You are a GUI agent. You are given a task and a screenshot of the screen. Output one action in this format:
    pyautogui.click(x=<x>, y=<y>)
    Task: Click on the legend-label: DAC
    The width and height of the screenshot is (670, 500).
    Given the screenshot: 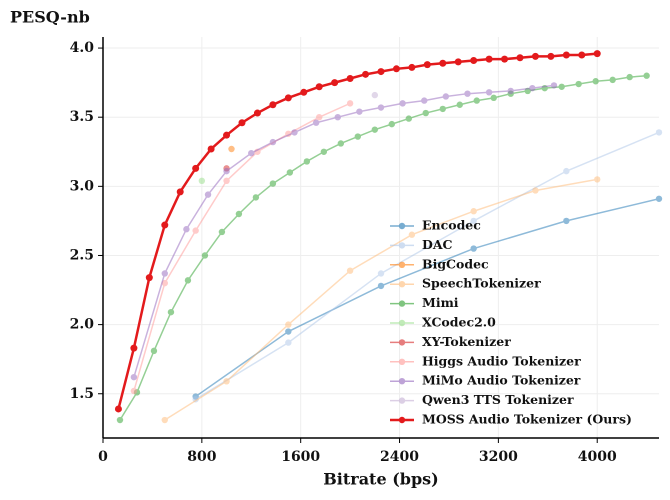 What is the action you would take?
    pyautogui.click(x=437, y=244)
    